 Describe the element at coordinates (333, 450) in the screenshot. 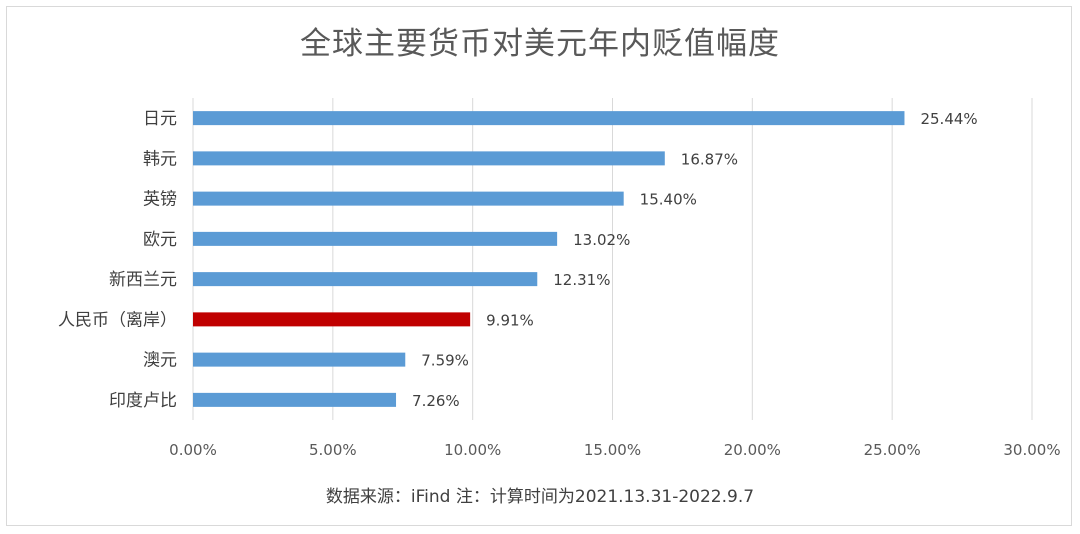

I see `x-tick-label: 5.00%` at that location.